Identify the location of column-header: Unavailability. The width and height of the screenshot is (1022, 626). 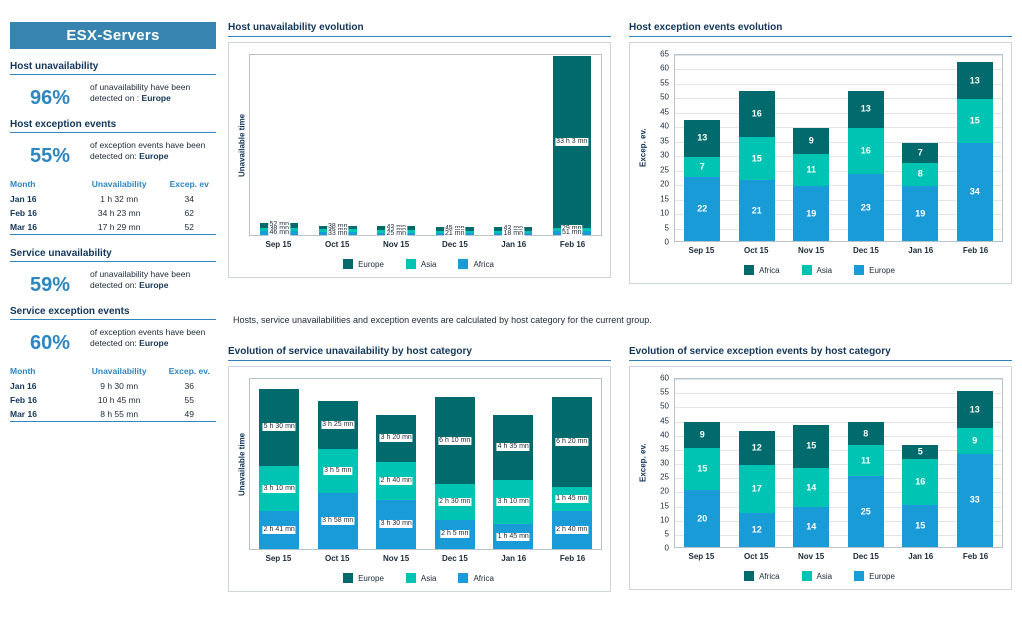
(119, 371).